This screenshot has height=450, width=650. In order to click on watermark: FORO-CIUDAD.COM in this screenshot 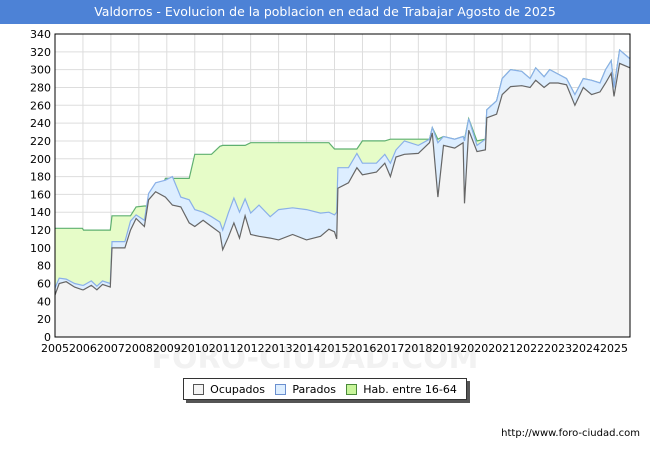, I will do `click(315, 358)`.